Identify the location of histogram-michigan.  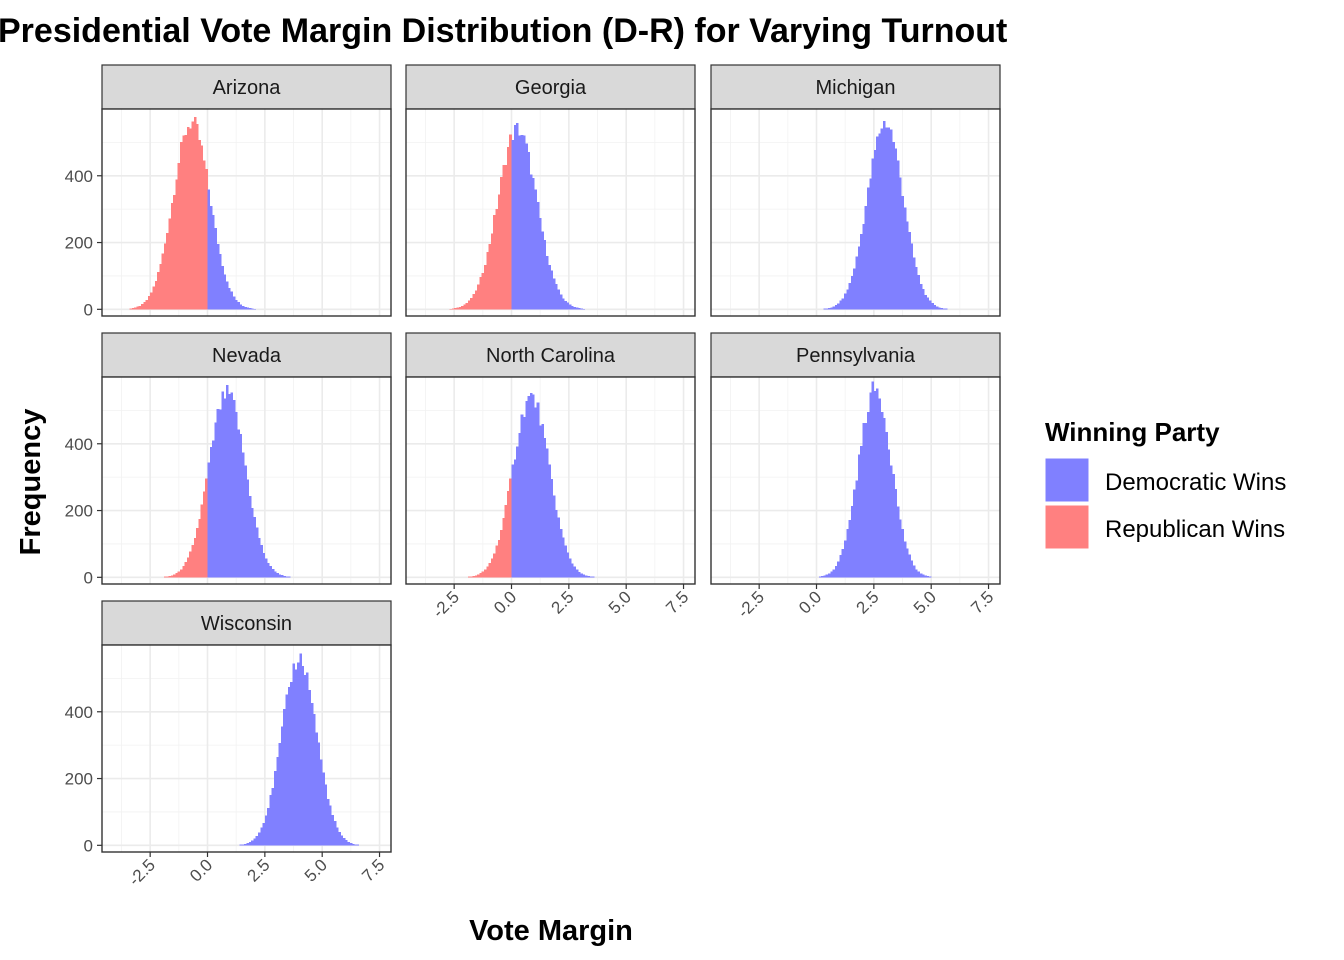
(885, 215).